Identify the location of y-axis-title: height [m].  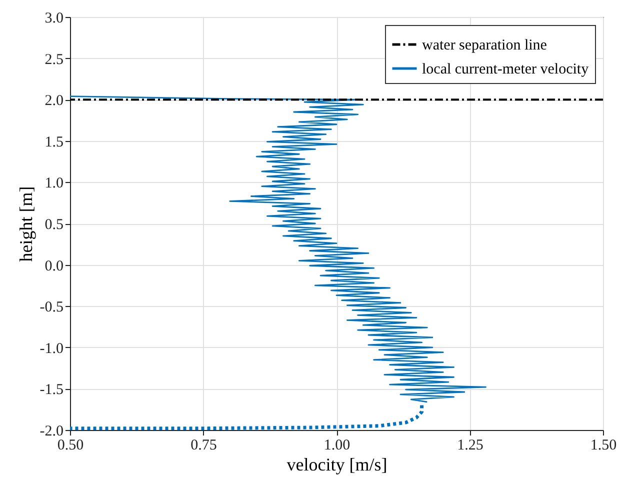
(26, 224).